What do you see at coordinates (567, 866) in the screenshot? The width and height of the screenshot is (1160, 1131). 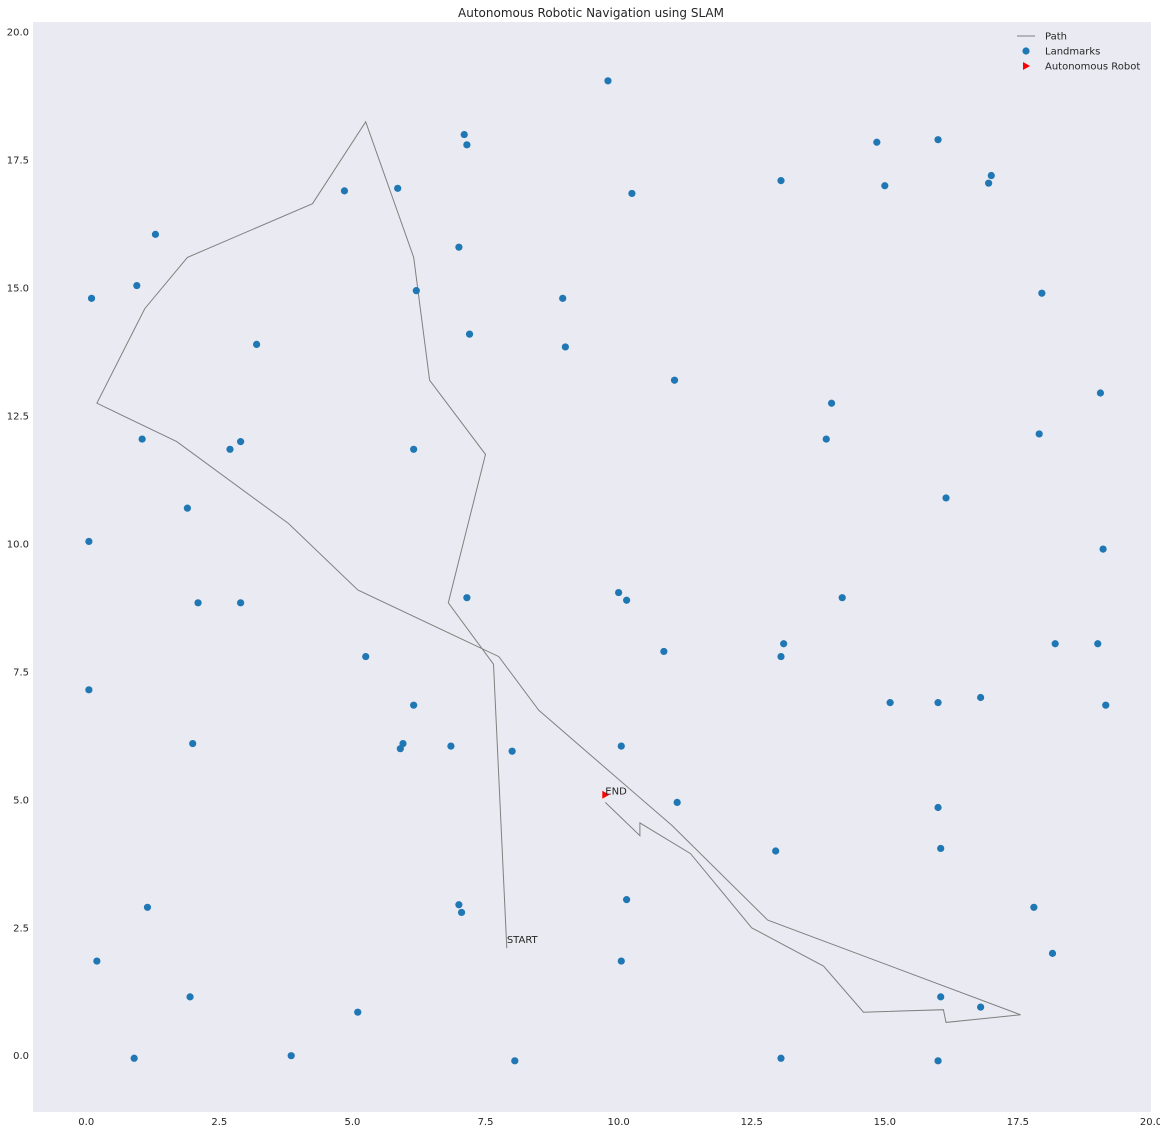 I see `annotations: START END` at bounding box center [567, 866].